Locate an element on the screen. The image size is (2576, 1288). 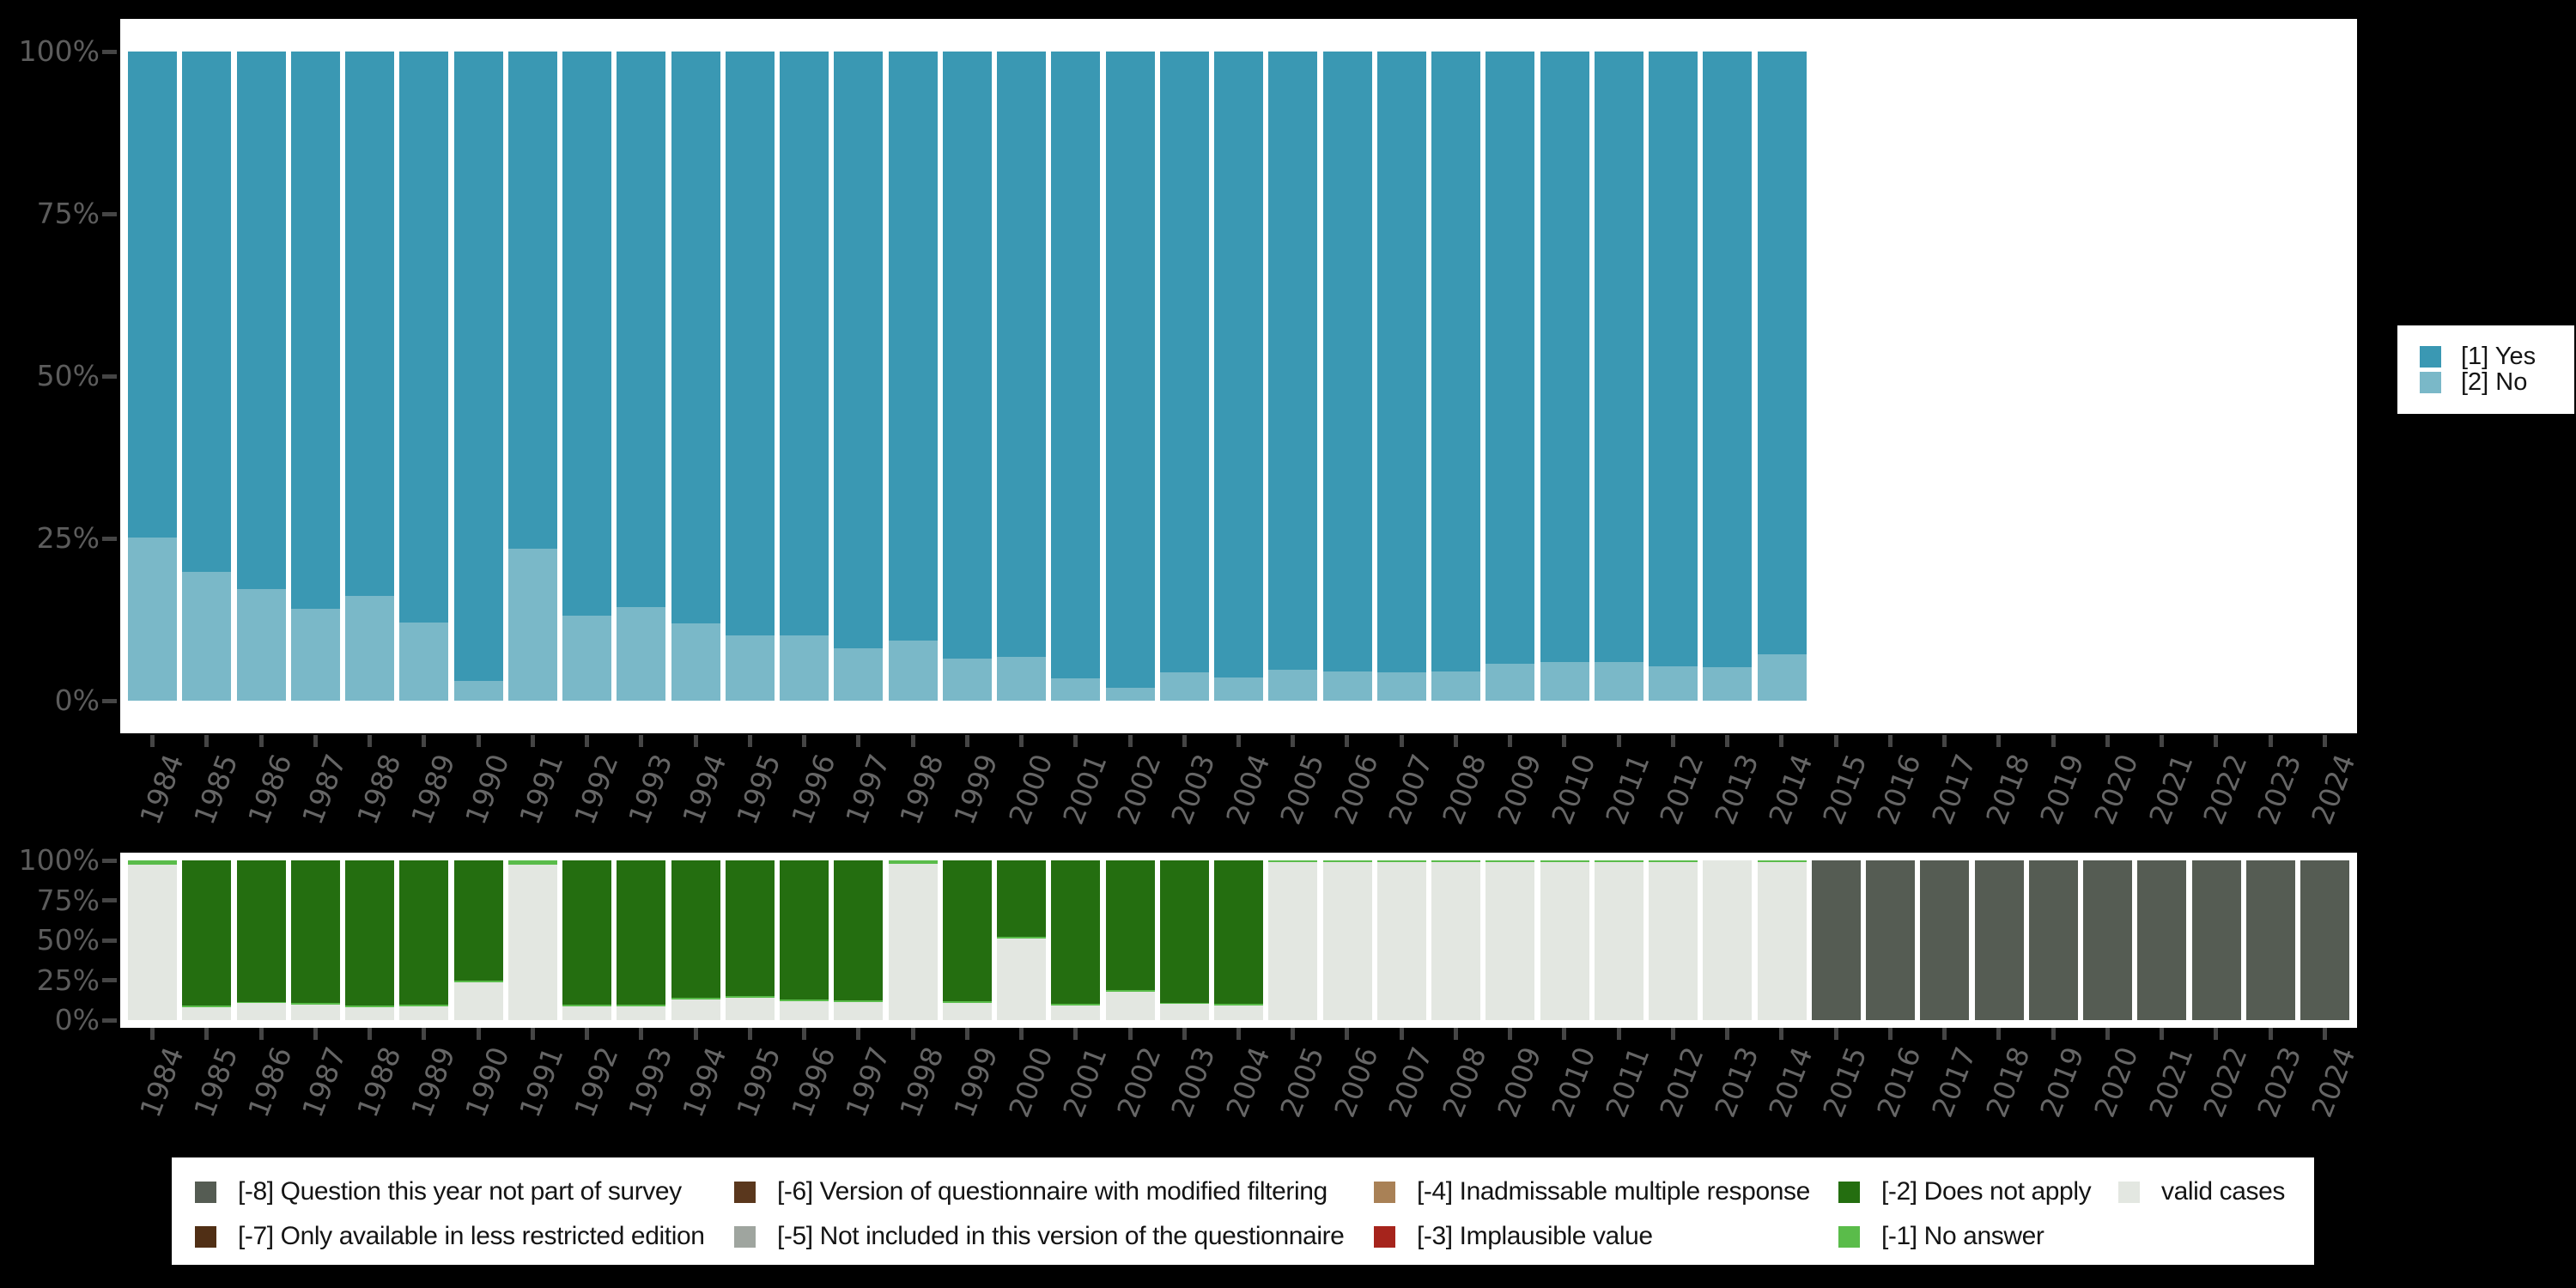
bar-slot-2014 is located at coordinates (1782, 377).